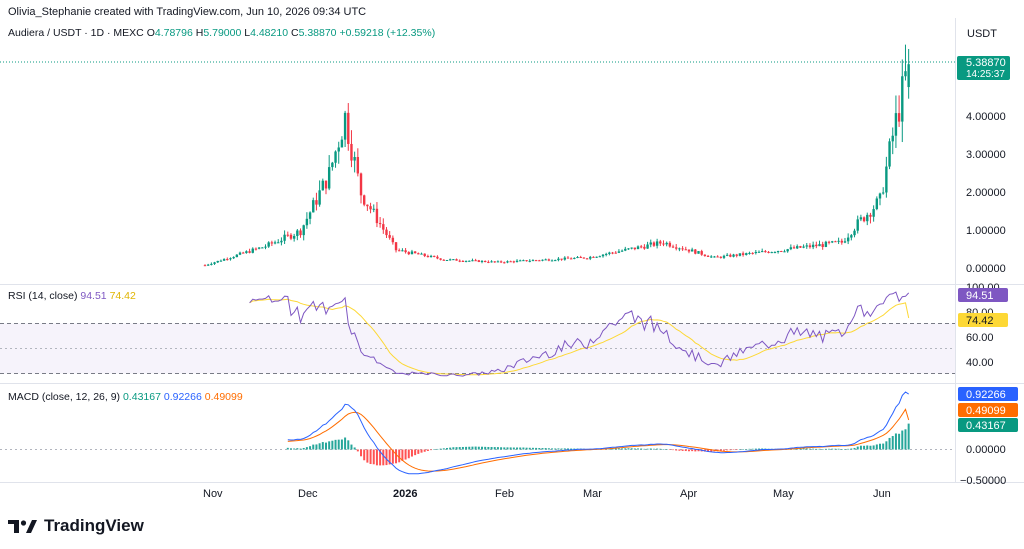 The height and width of the screenshot is (549, 1024). I want to click on macd-axis: 0.00000 −0.50000, so click(983, 465).